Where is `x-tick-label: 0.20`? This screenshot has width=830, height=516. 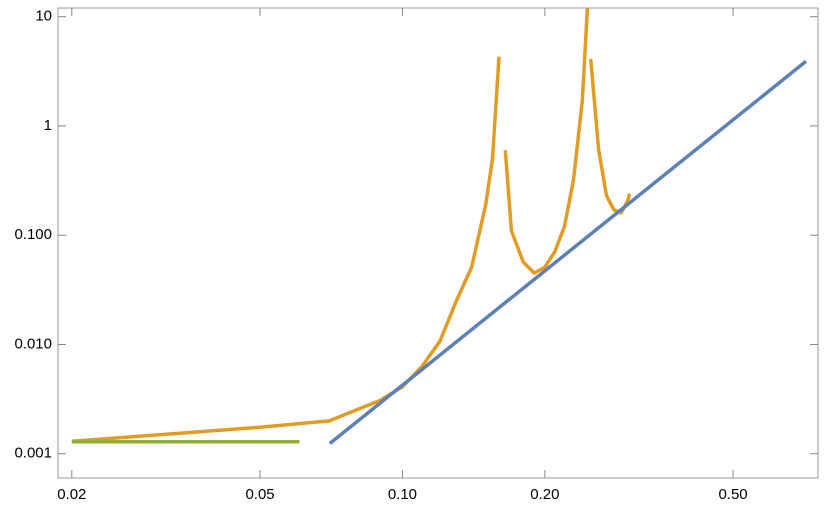 x-tick-label: 0.20 is located at coordinates (544, 494).